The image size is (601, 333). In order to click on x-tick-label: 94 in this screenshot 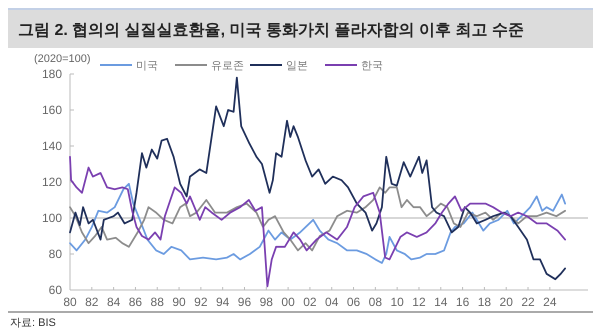, I will do `click(223, 302)`.